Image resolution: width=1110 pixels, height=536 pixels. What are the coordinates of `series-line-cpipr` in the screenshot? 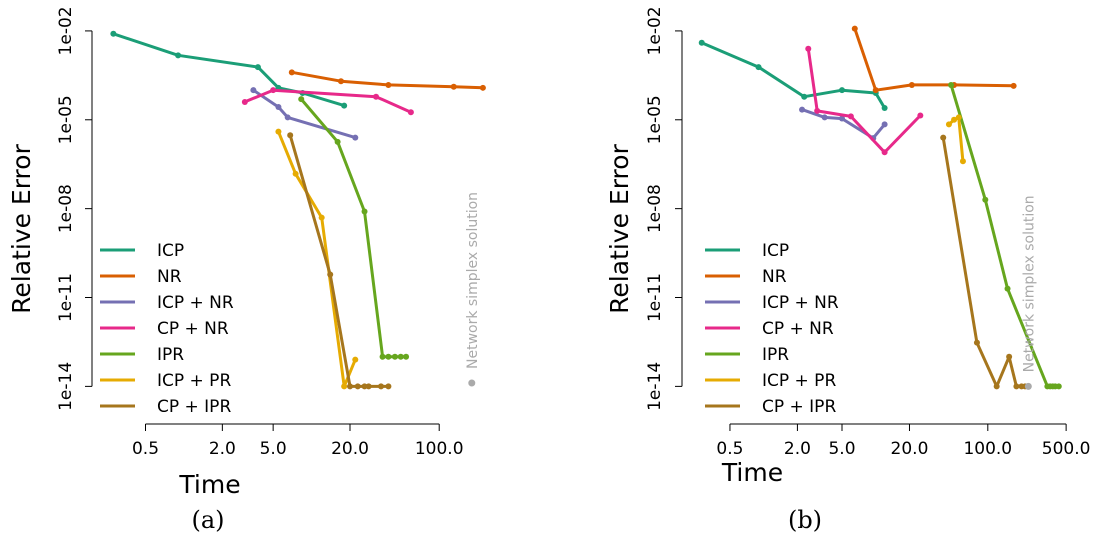 It's located at (985, 262).